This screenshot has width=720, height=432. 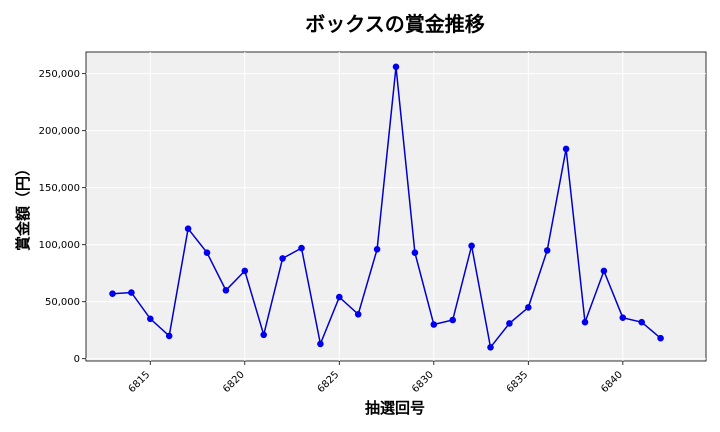 What do you see at coordinates (59, 245) in the screenshot?
I see `y-tick-label: 100,000` at bounding box center [59, 245].